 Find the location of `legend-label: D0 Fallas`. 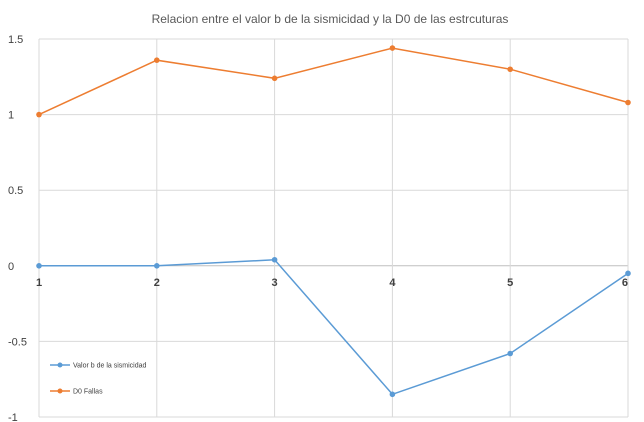

legend-label: D0 Fallas is located at coordinates (88, 392).